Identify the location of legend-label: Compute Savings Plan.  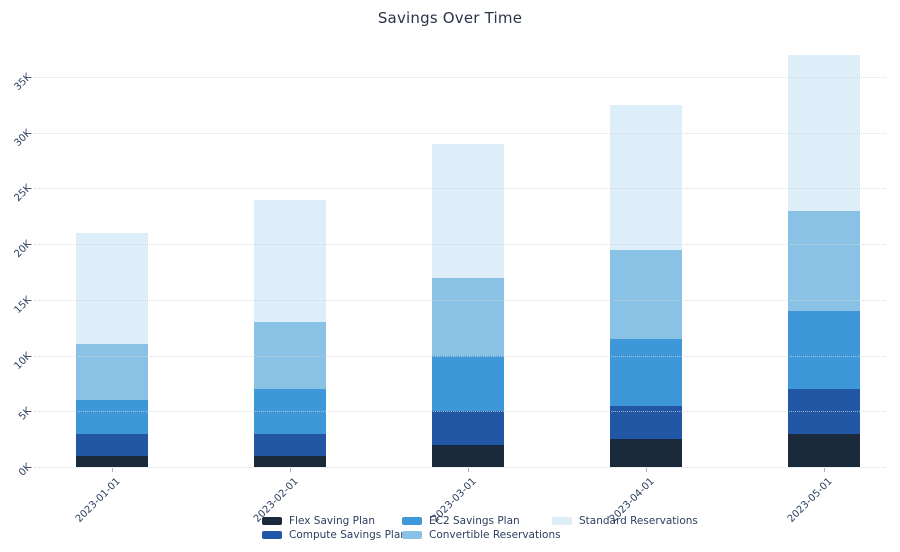
(348, 535).